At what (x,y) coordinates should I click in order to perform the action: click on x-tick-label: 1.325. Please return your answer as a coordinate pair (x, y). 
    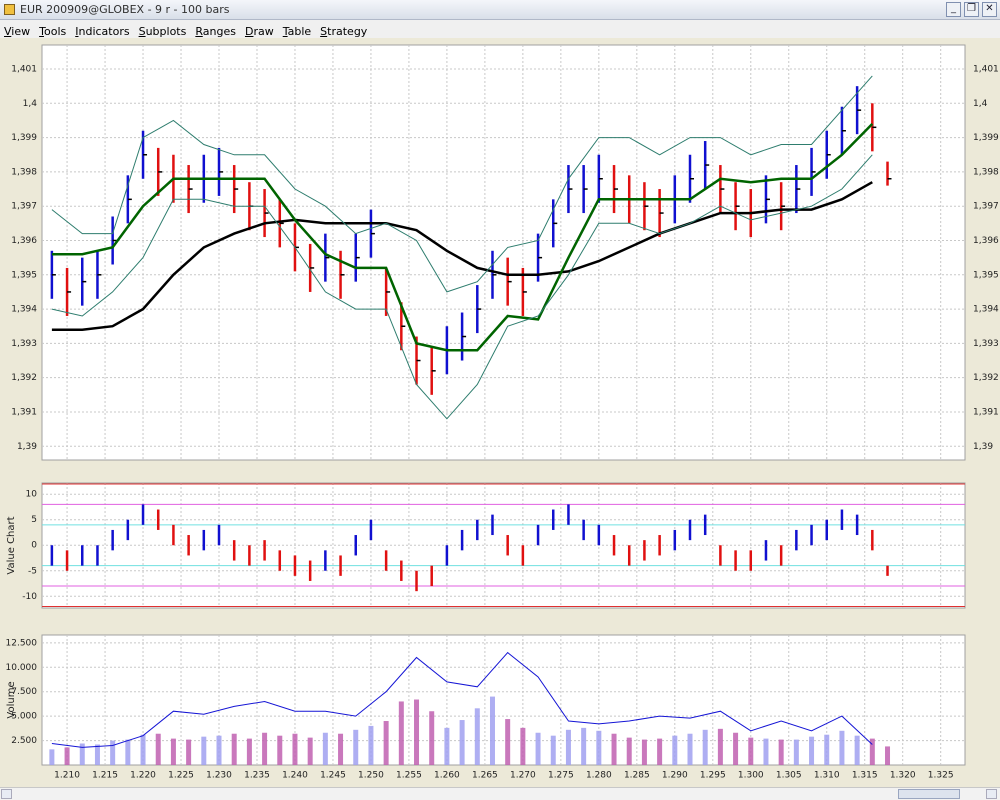
    Looking at the image, I should click on (941, 776).